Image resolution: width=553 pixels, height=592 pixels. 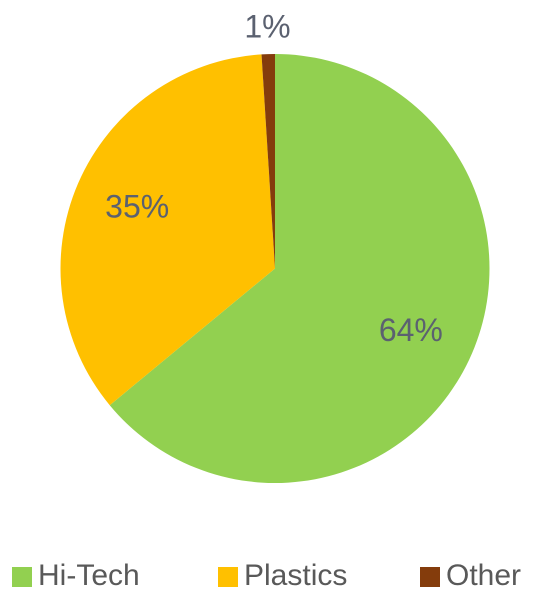 What do you see at coordinates (268, 161) in the screenshot?
I see `pie-slice` at bounding box center [268, 161].